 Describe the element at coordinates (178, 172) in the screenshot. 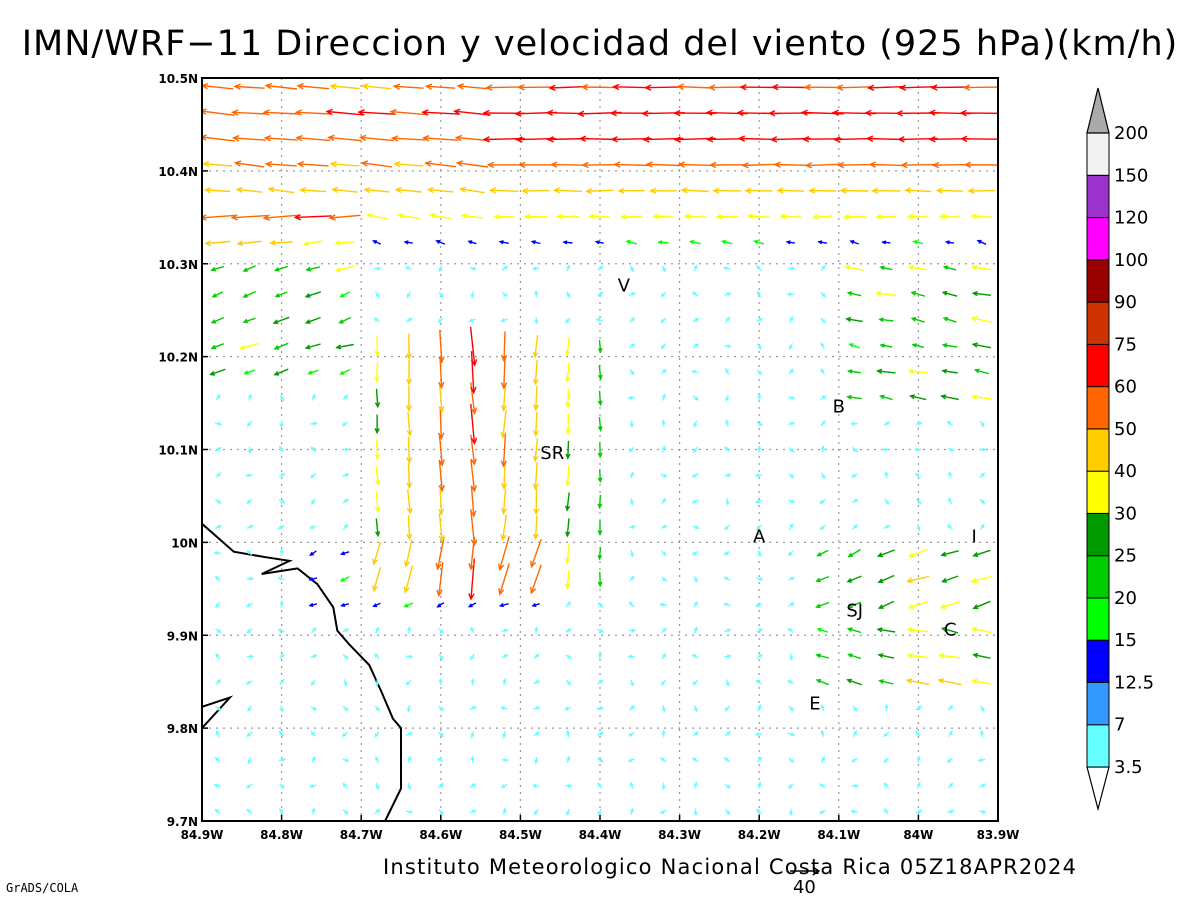

I see `y-tick-label: 10.4N` at that location.